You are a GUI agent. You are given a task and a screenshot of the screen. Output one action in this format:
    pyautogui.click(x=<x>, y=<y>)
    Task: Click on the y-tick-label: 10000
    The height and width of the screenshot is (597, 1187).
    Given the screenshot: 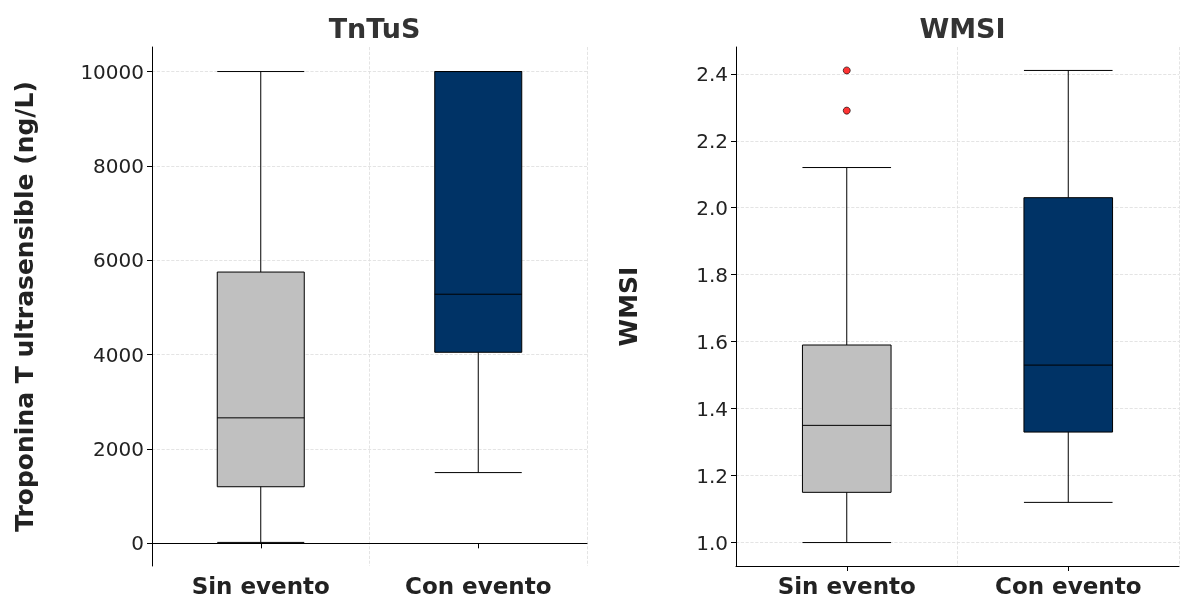 What is the action you would take?
    pyautogui.click(x=112, y=71)
    